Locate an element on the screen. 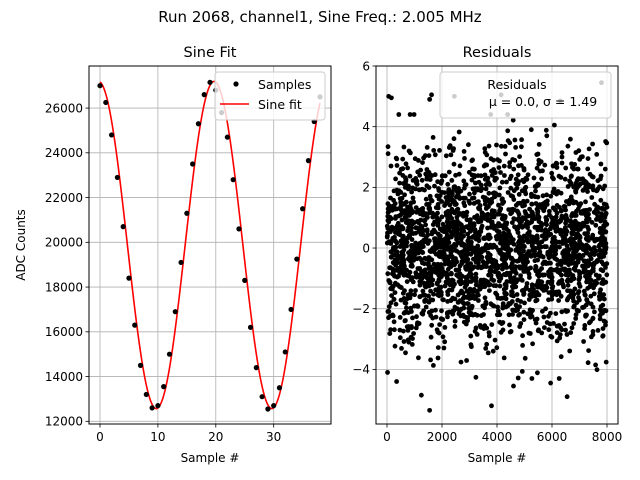 The image size is (640, 480). residuals-y-tick-label: 0 is located at coordinates (366, 248).